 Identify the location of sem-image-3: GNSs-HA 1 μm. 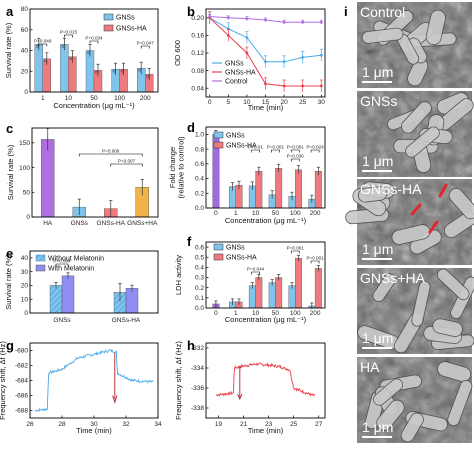
(409, 222).